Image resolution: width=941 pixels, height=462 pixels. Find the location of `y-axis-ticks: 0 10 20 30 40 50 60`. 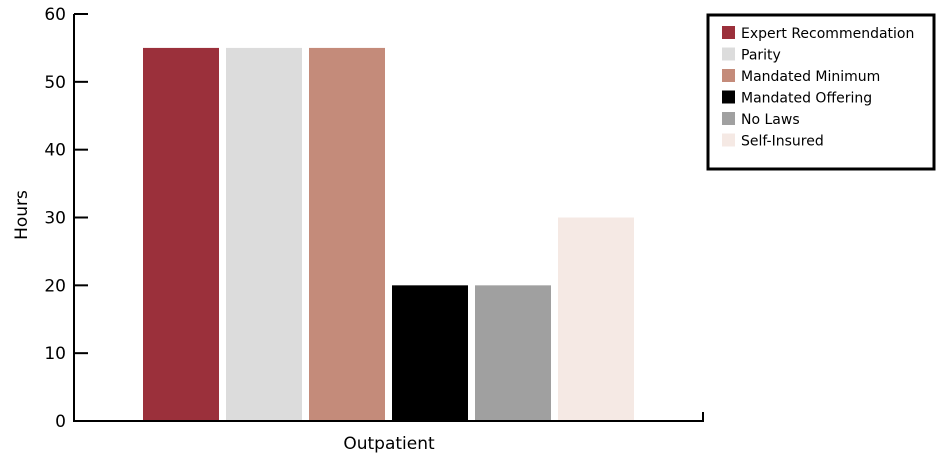

y-axis-ticks: 0 10 20 30 40 50 60 is located at coordinates (66, 218).